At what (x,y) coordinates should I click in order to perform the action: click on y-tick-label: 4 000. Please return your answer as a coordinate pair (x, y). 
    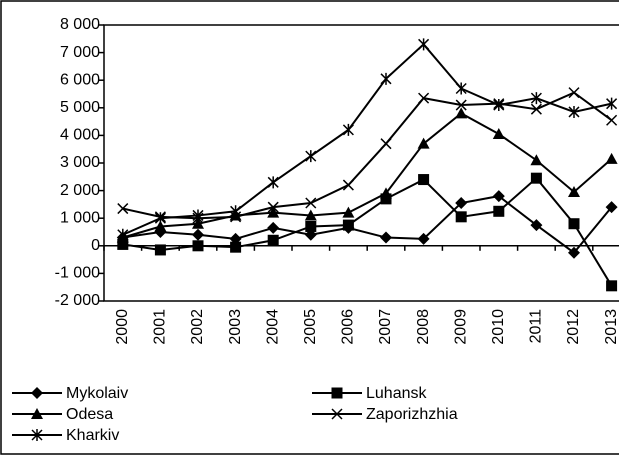
    Looking at the image, I should click on (80, 135).